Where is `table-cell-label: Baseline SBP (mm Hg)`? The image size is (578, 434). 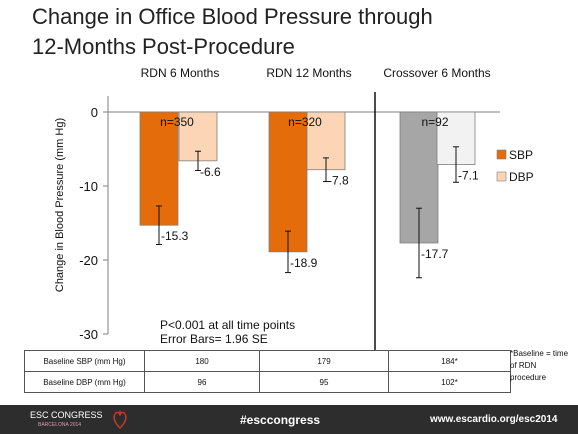
table-cell-label: Baseline SBP (mm Hg) is located at coordinates (84, 361).